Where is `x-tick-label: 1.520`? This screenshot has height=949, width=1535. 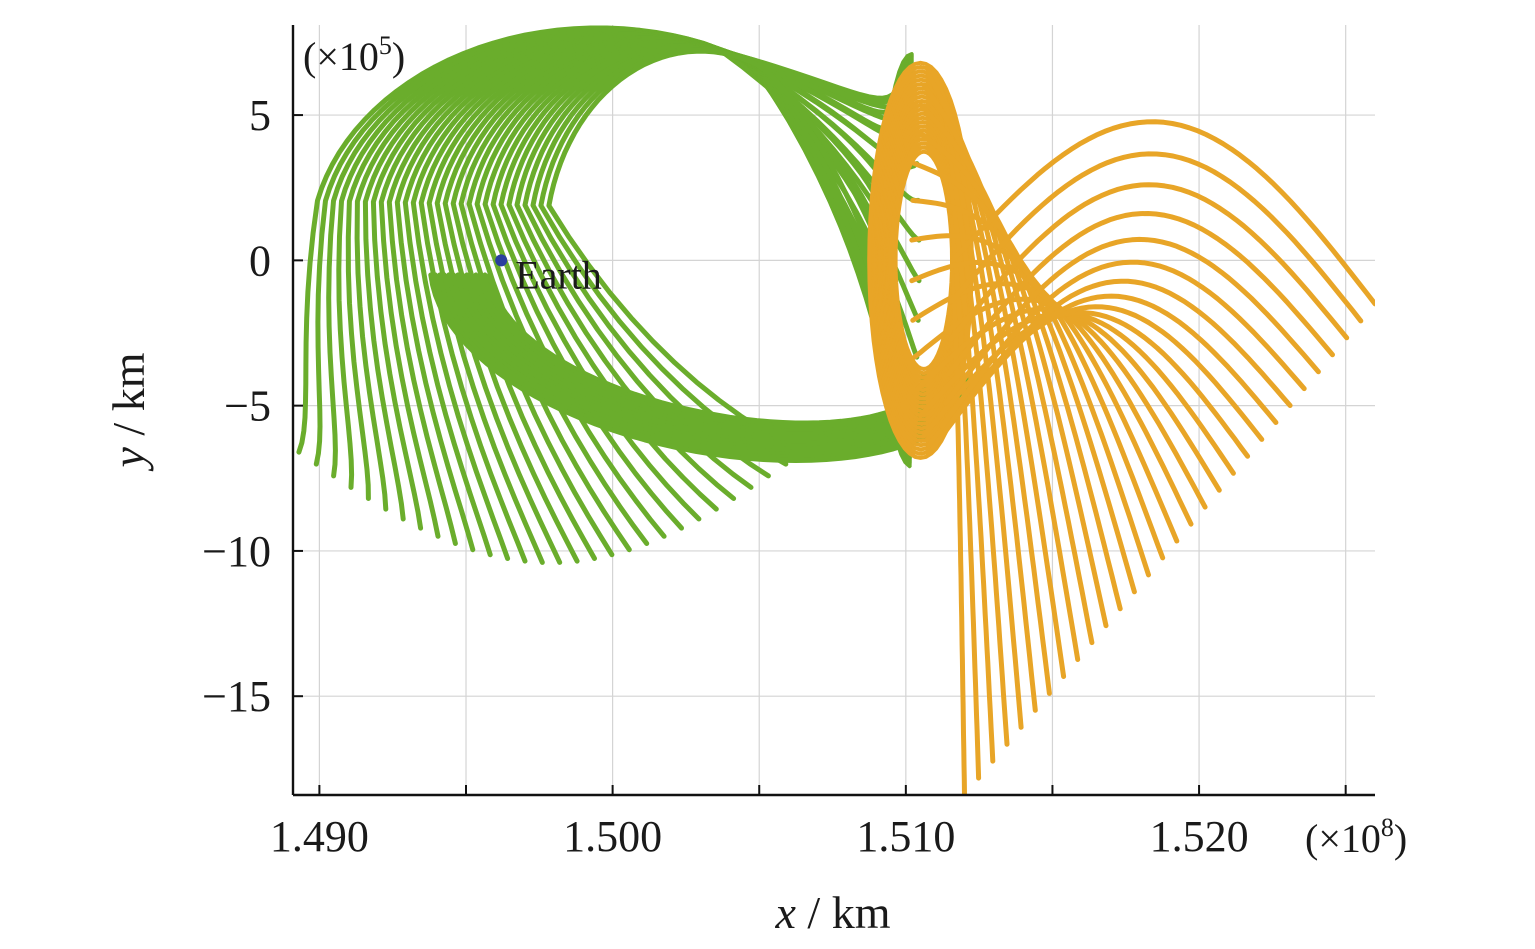 x-tick-label: 1.520 is located at coordinates (1199, 836).